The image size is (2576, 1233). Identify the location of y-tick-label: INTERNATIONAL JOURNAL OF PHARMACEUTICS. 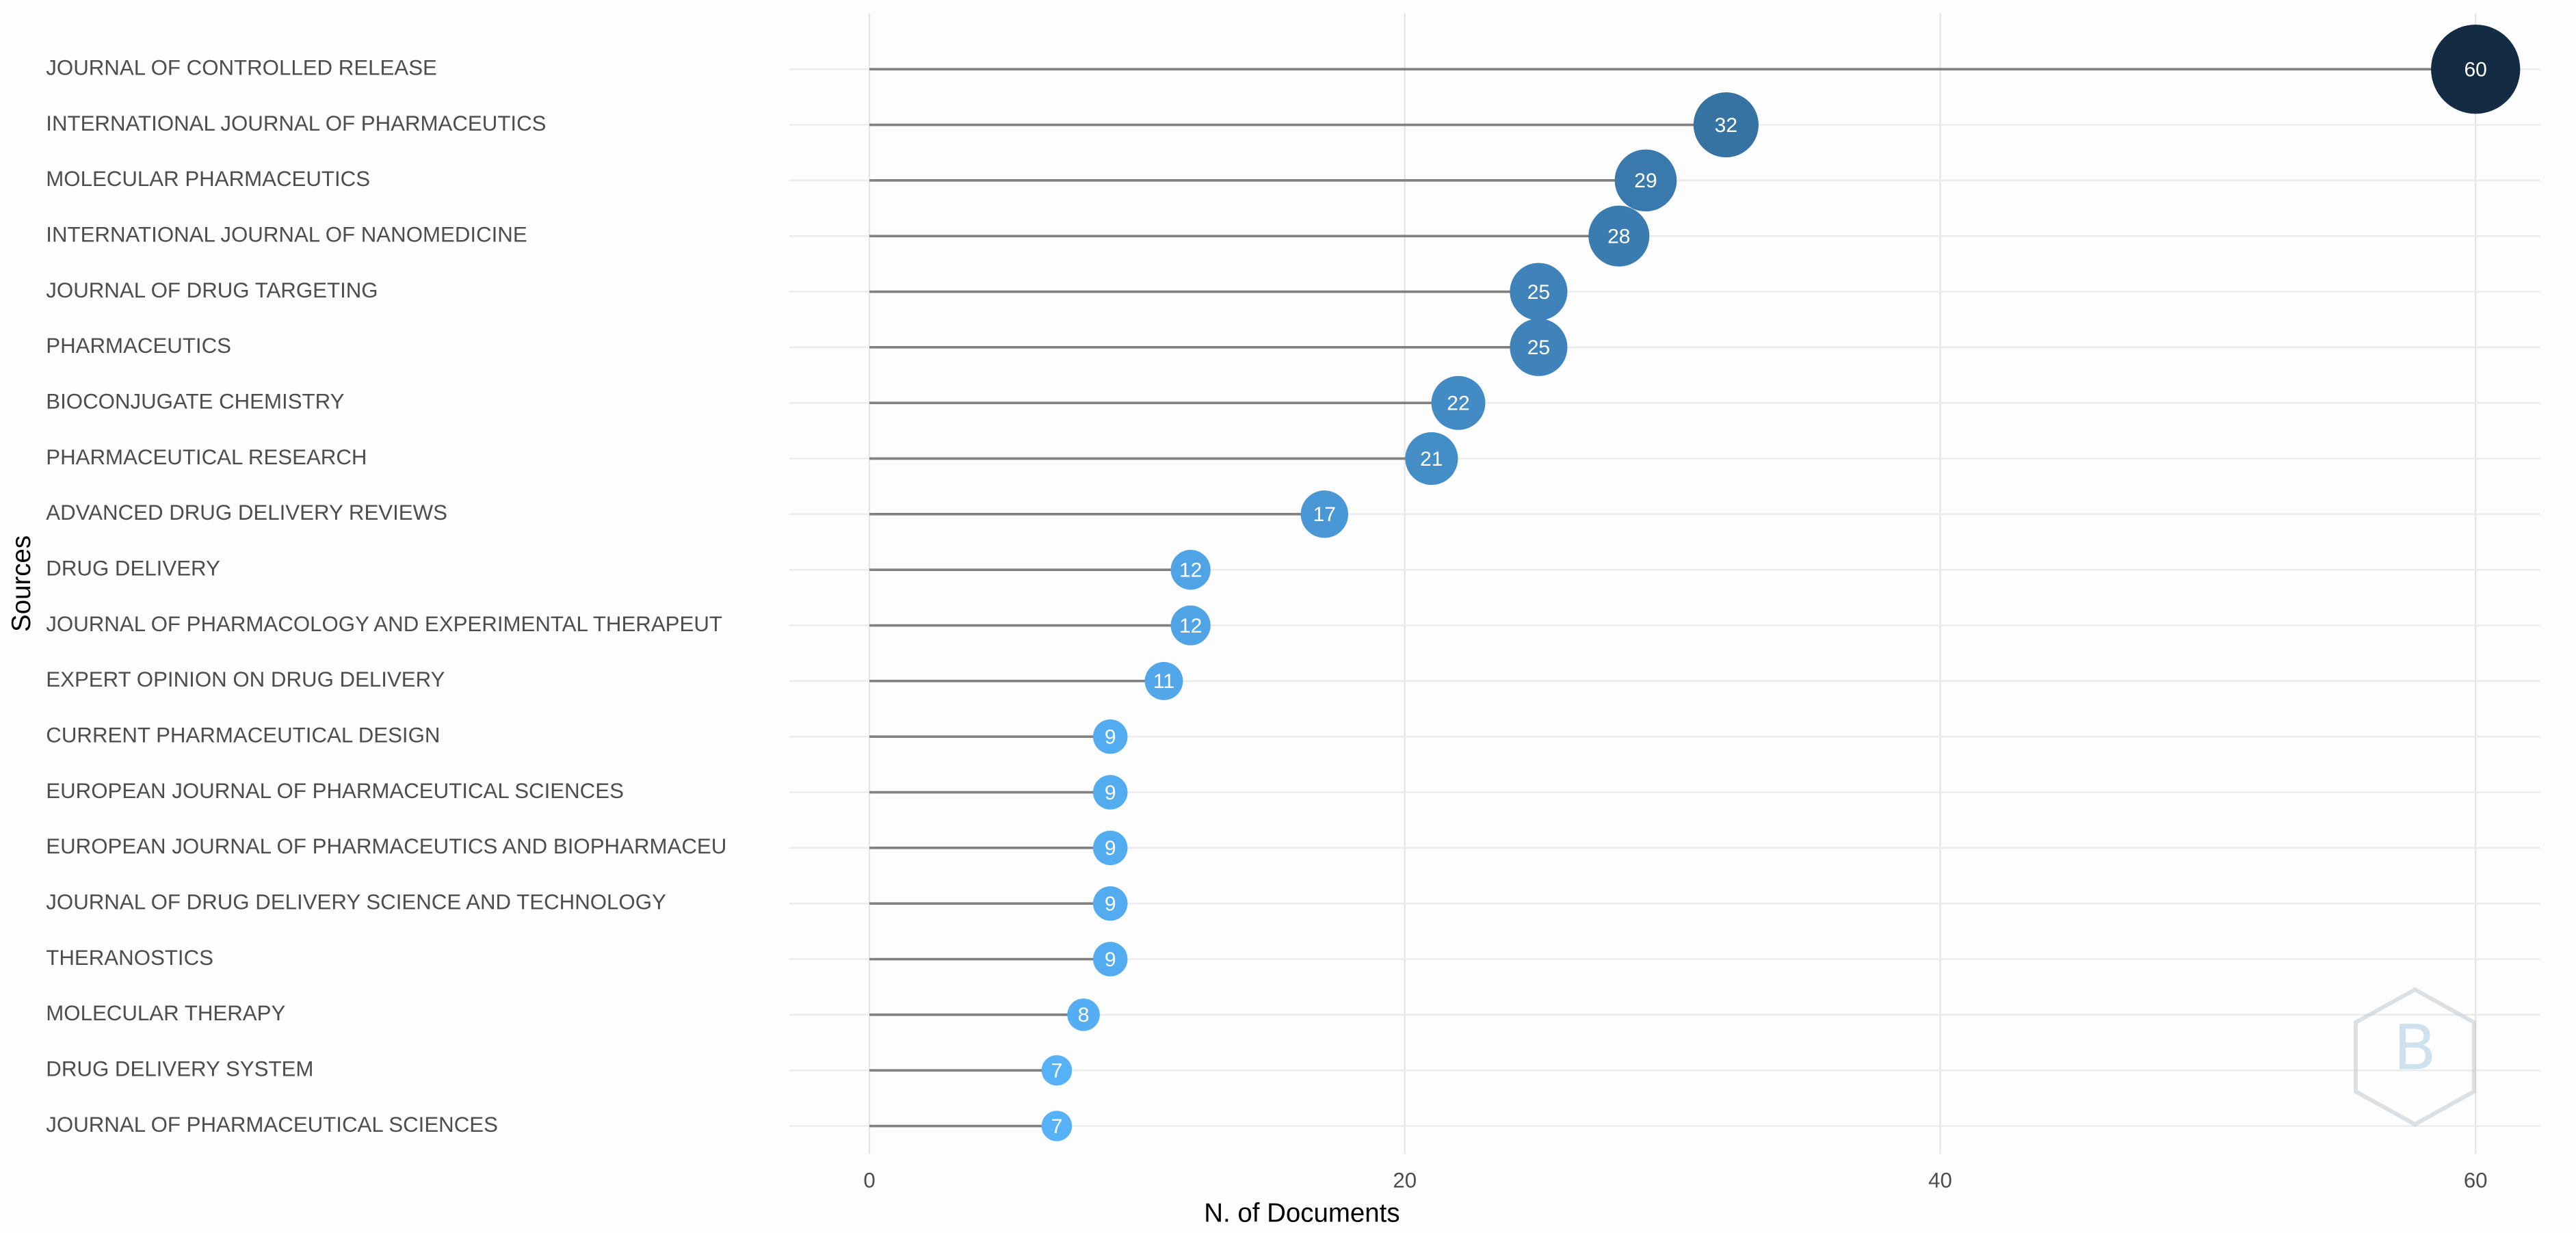
(296, 123).